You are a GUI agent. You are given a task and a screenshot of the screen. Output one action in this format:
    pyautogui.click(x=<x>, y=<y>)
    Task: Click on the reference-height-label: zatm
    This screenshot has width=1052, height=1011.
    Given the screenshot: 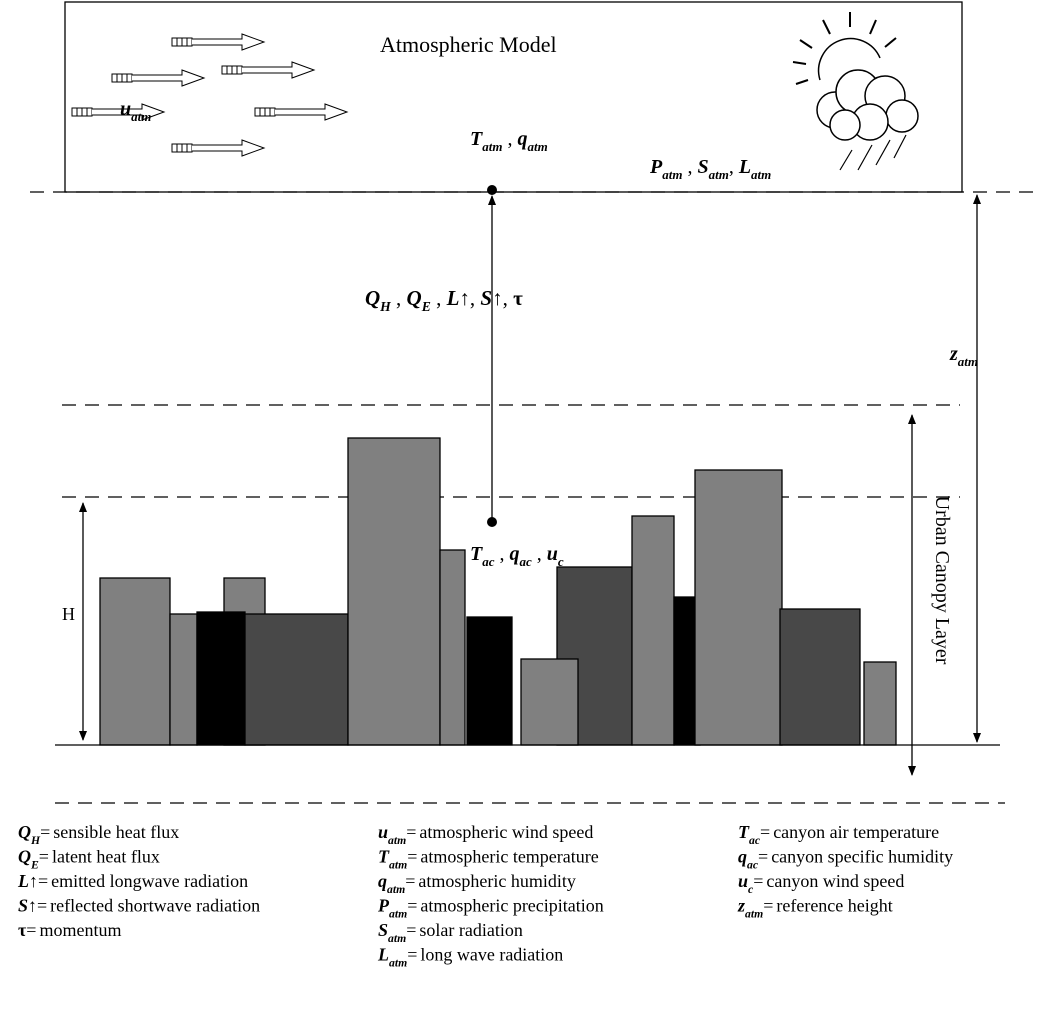 What is the action you would take?
    pyautogui.click(x=963, y=356)
    